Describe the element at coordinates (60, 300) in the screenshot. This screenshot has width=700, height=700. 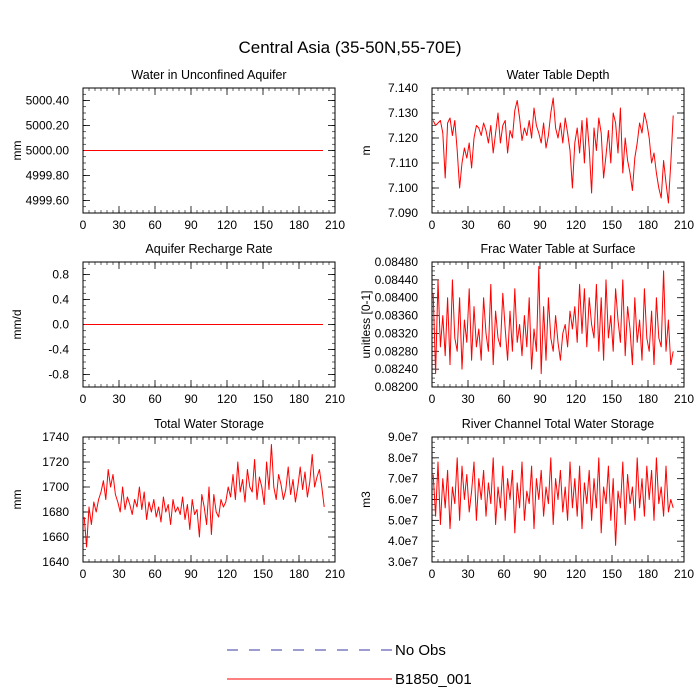
I see `y-tick-label: 0.4` at that location.